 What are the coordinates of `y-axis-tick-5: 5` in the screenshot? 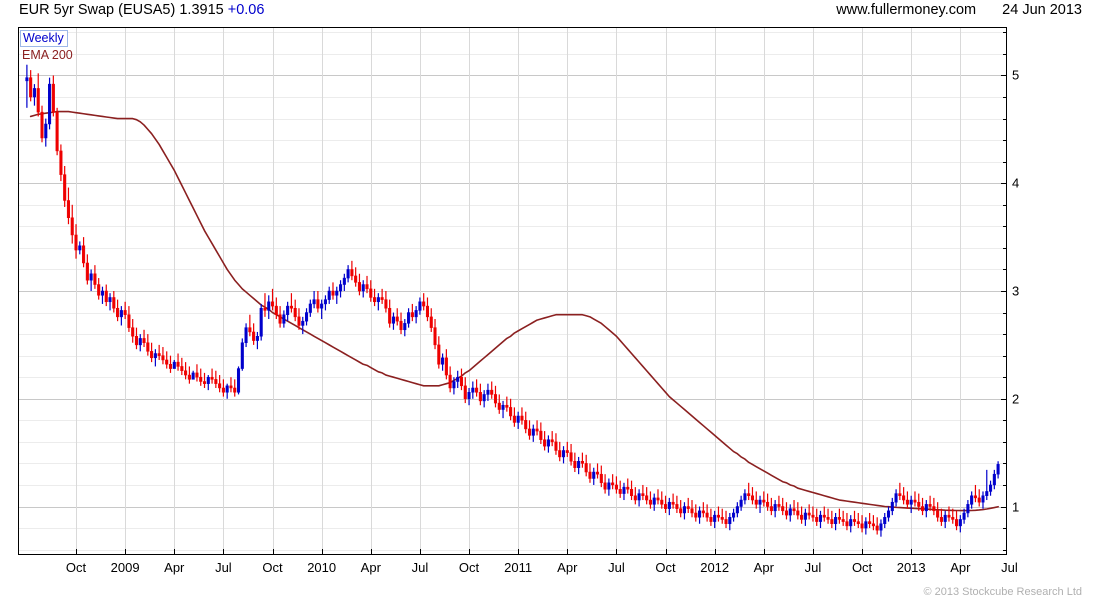 It's located at (1016, 75).